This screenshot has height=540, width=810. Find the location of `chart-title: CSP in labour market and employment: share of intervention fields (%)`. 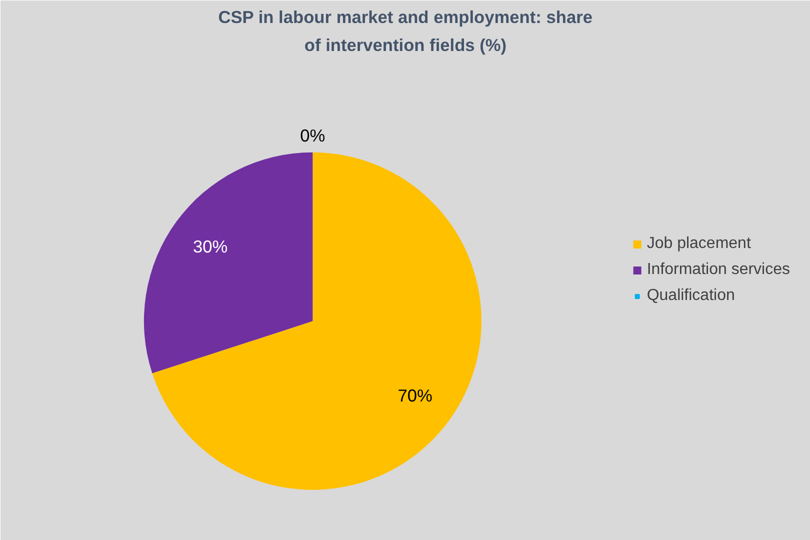

chart-title: CSP in labour market and employment: share of intervention fields (%) is located at coordinates (405, 30).